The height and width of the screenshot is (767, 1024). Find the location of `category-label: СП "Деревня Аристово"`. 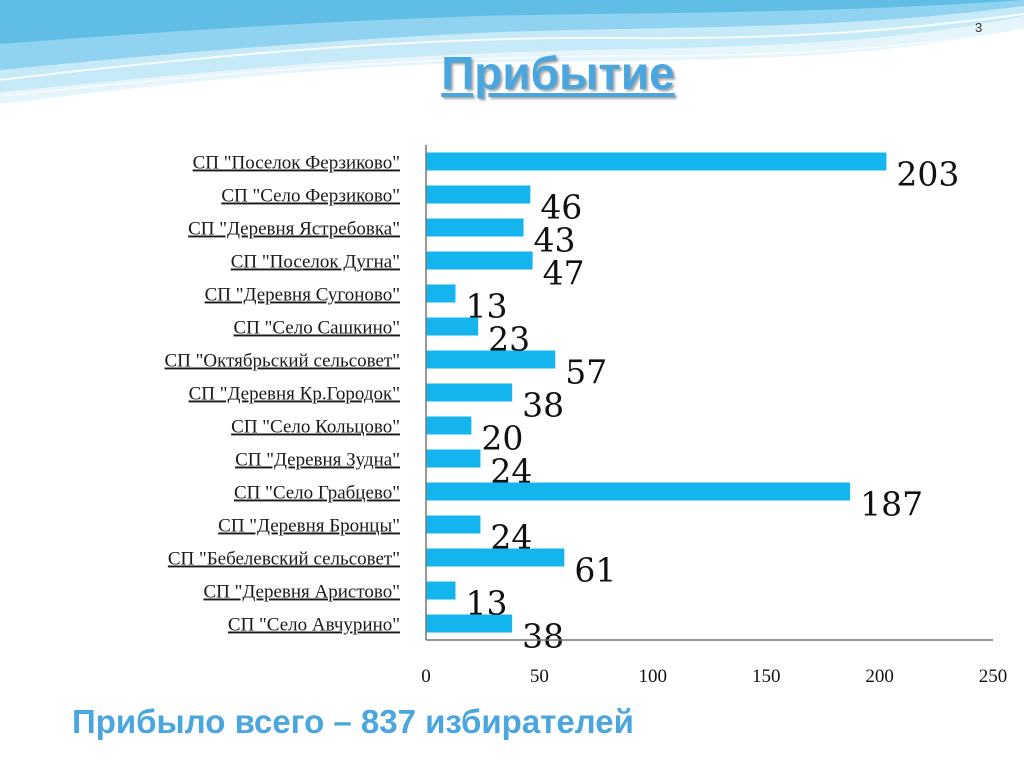

category-label: СП "Деревня Аристово" is located at coordinates (301, 592).